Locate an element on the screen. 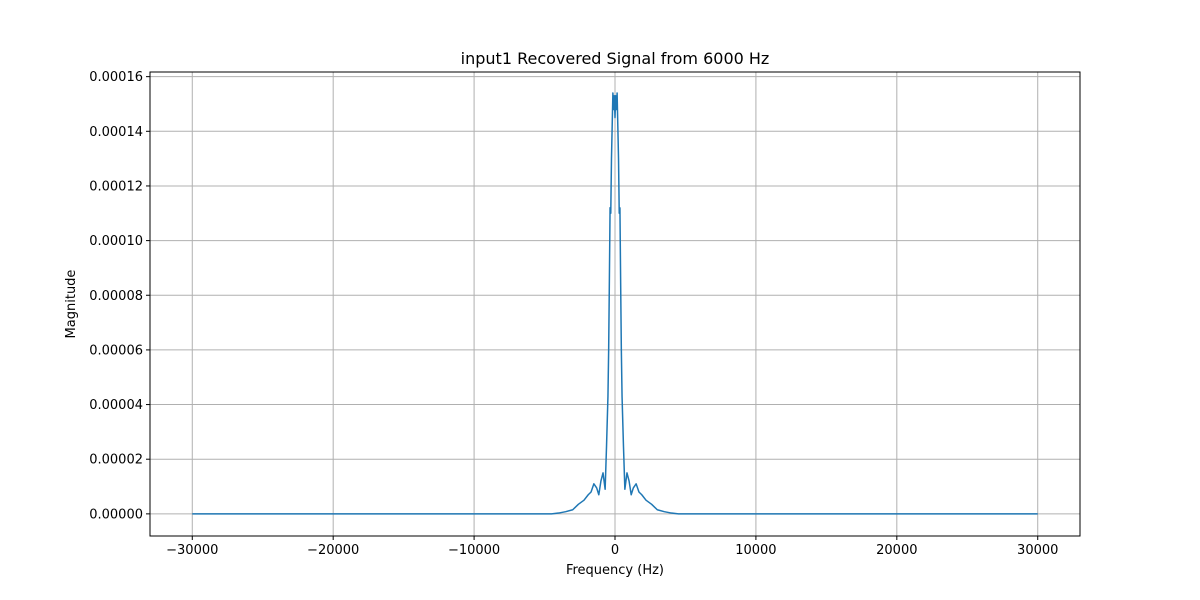 Image resolution: width=1200 pixels, height=600 pixels. y-tick-label: 0.00000 is located at coordinates (116, 514).